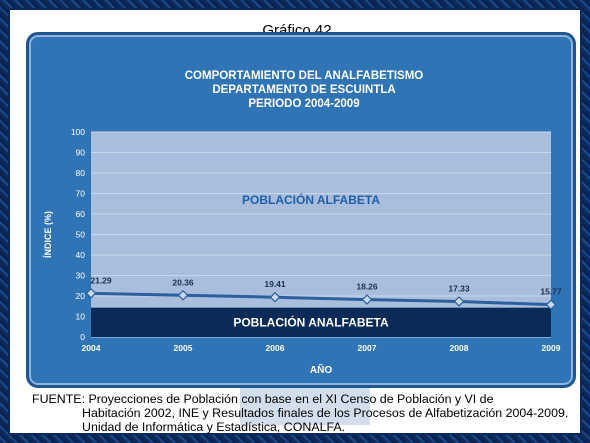 The width and height of the screenshot is (590, 443). What do you see at coordinates (48, 234) in the screenshot?
I see `y-axis-label: ÍNDICE (%)` at bounding box center [48, 234].